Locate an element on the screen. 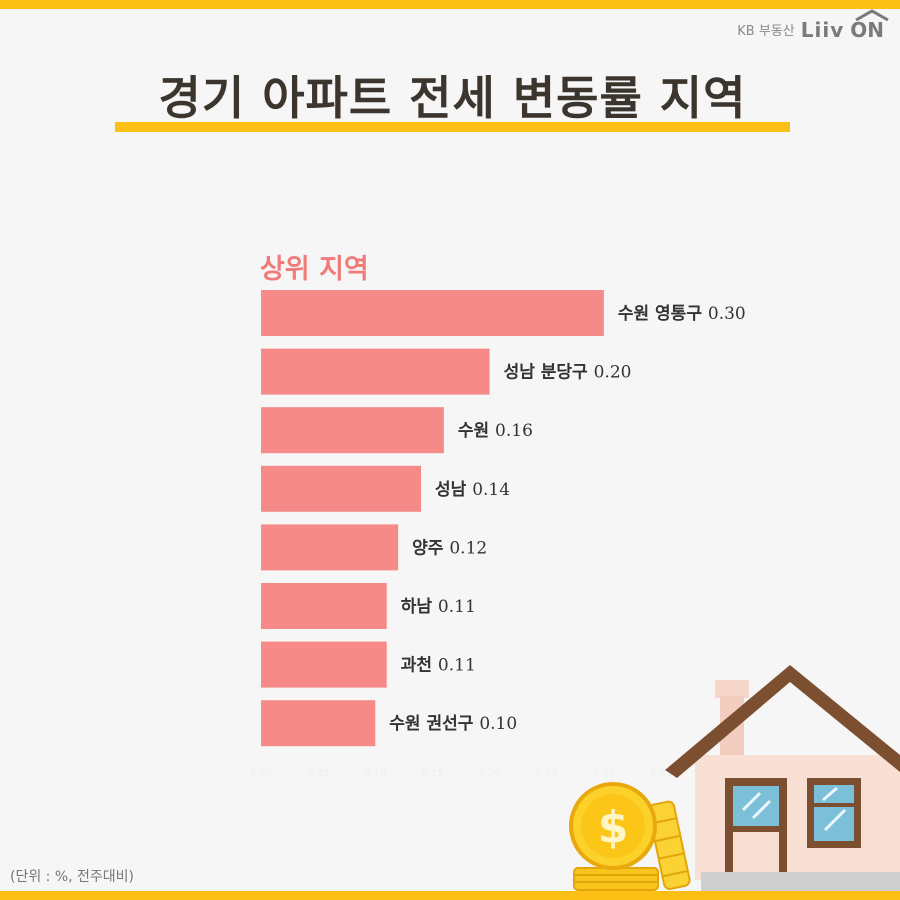 The image size is (900, 900). brand-on-label: ON is located at coordinates (867, 30).